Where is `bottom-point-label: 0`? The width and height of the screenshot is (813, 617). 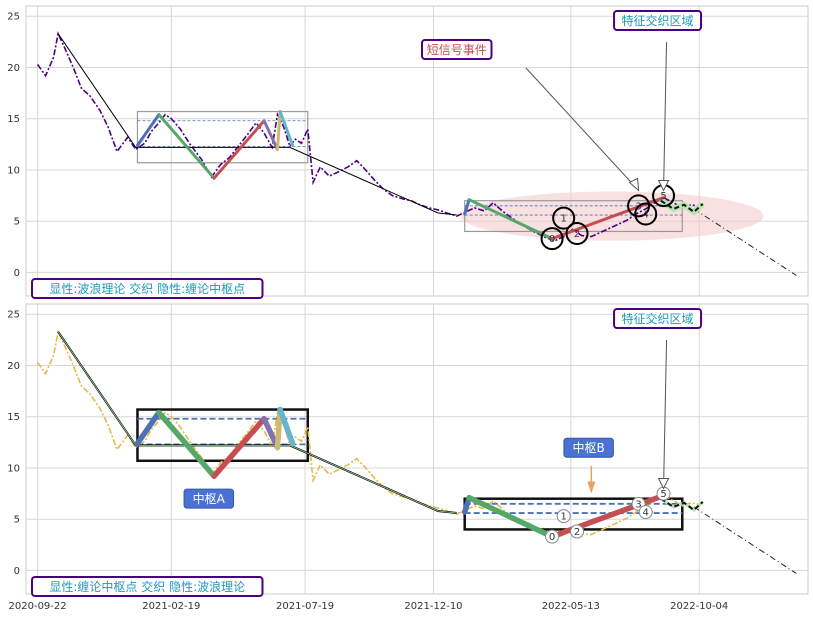 bottom-point-label: 0 is located at coordinates (552, 537).